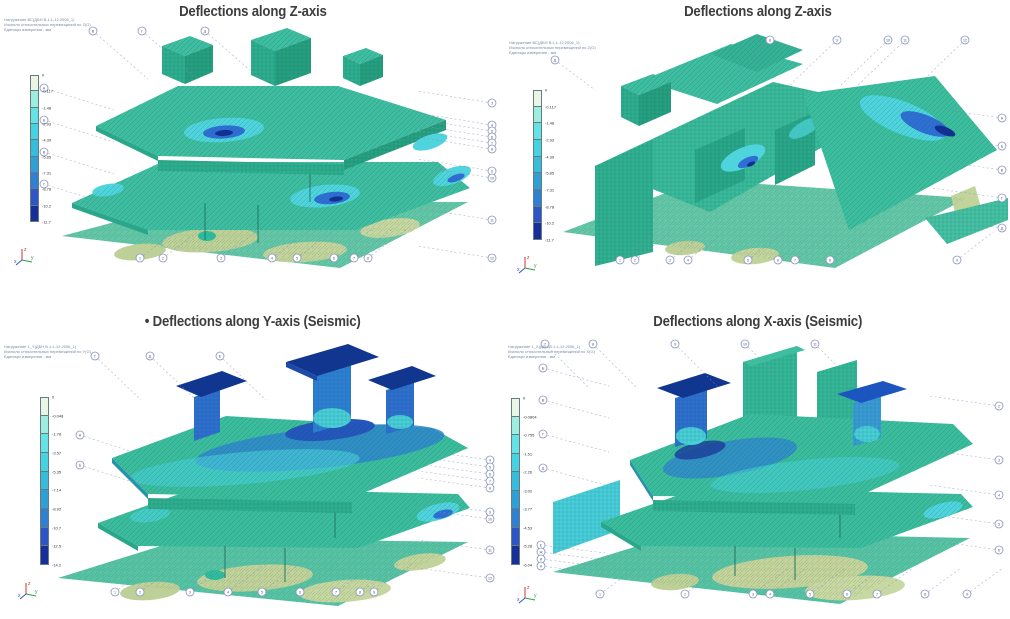 This screenshot has width=1010, height=619. I want to click on grid-axis-label: Б, so click(543, 368).